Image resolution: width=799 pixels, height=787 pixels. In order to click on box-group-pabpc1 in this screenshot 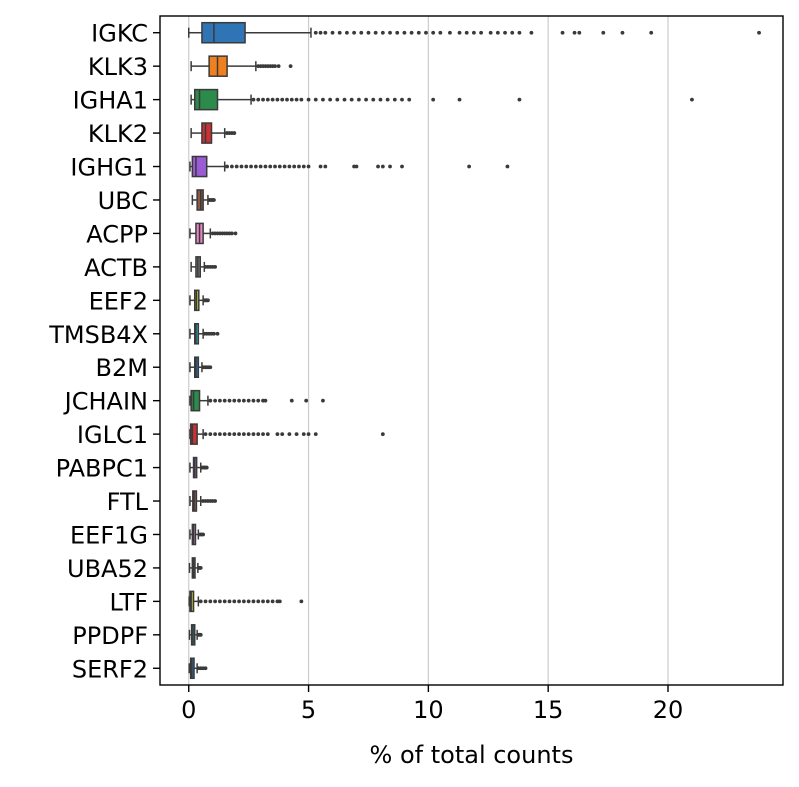, I will do `click(199, 467)`.